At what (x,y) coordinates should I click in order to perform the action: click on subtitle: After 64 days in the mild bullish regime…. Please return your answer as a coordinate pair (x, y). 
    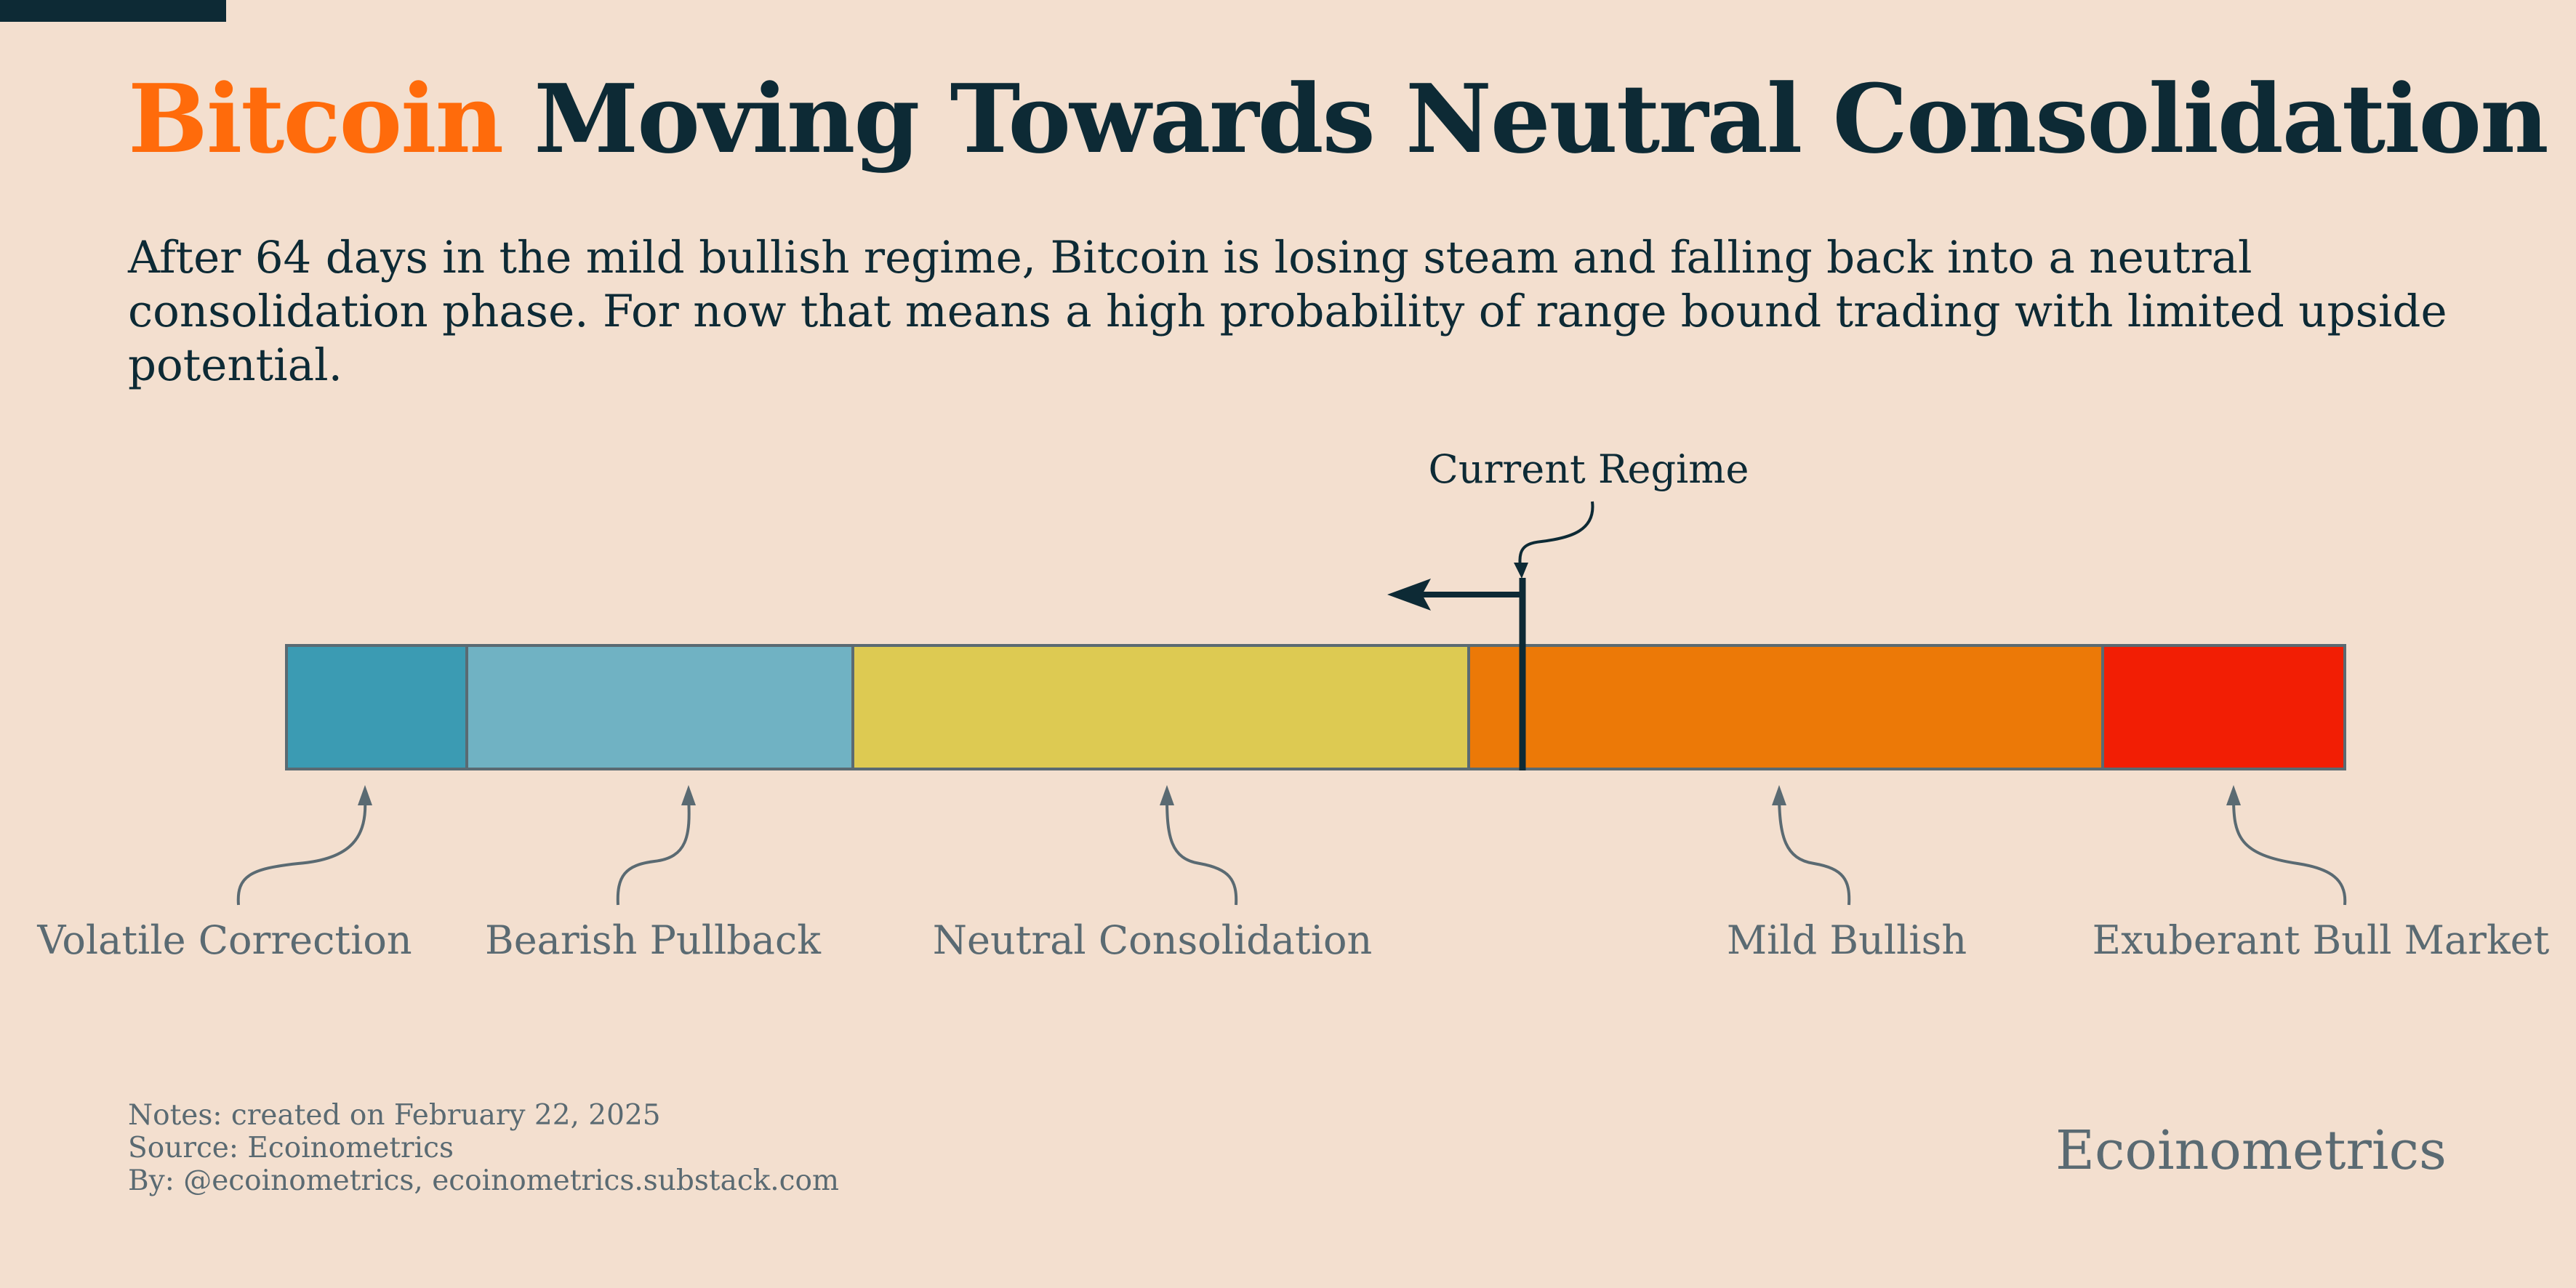
    Looking at the image, I should click on (1287, 311).